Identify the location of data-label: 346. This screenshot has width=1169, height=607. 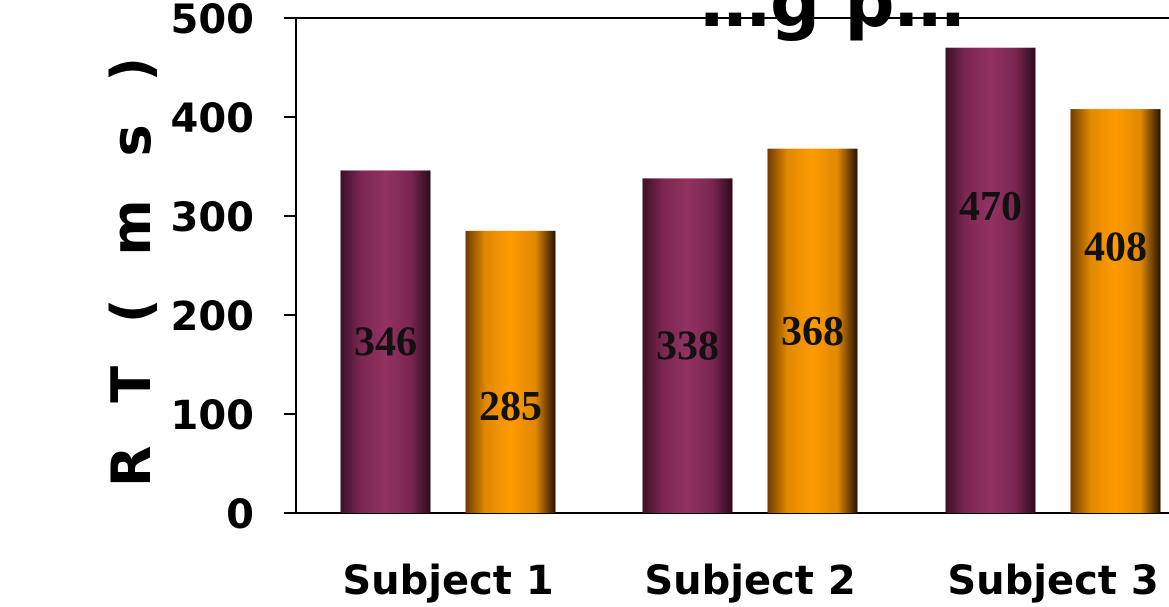
(385, 343).